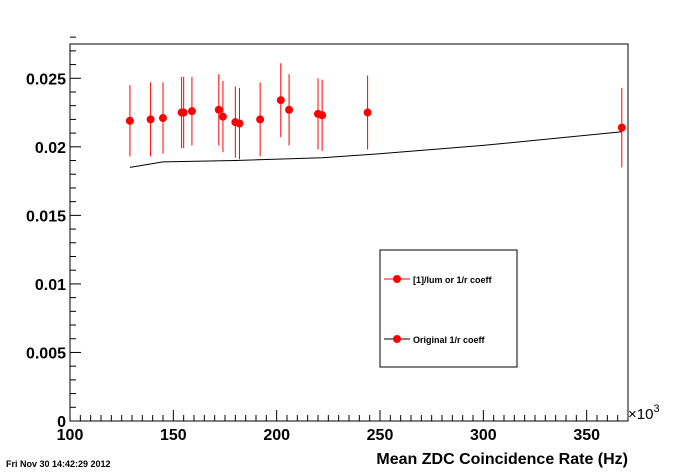  I want to click on x-tick-label: 200, so click(276, 435).